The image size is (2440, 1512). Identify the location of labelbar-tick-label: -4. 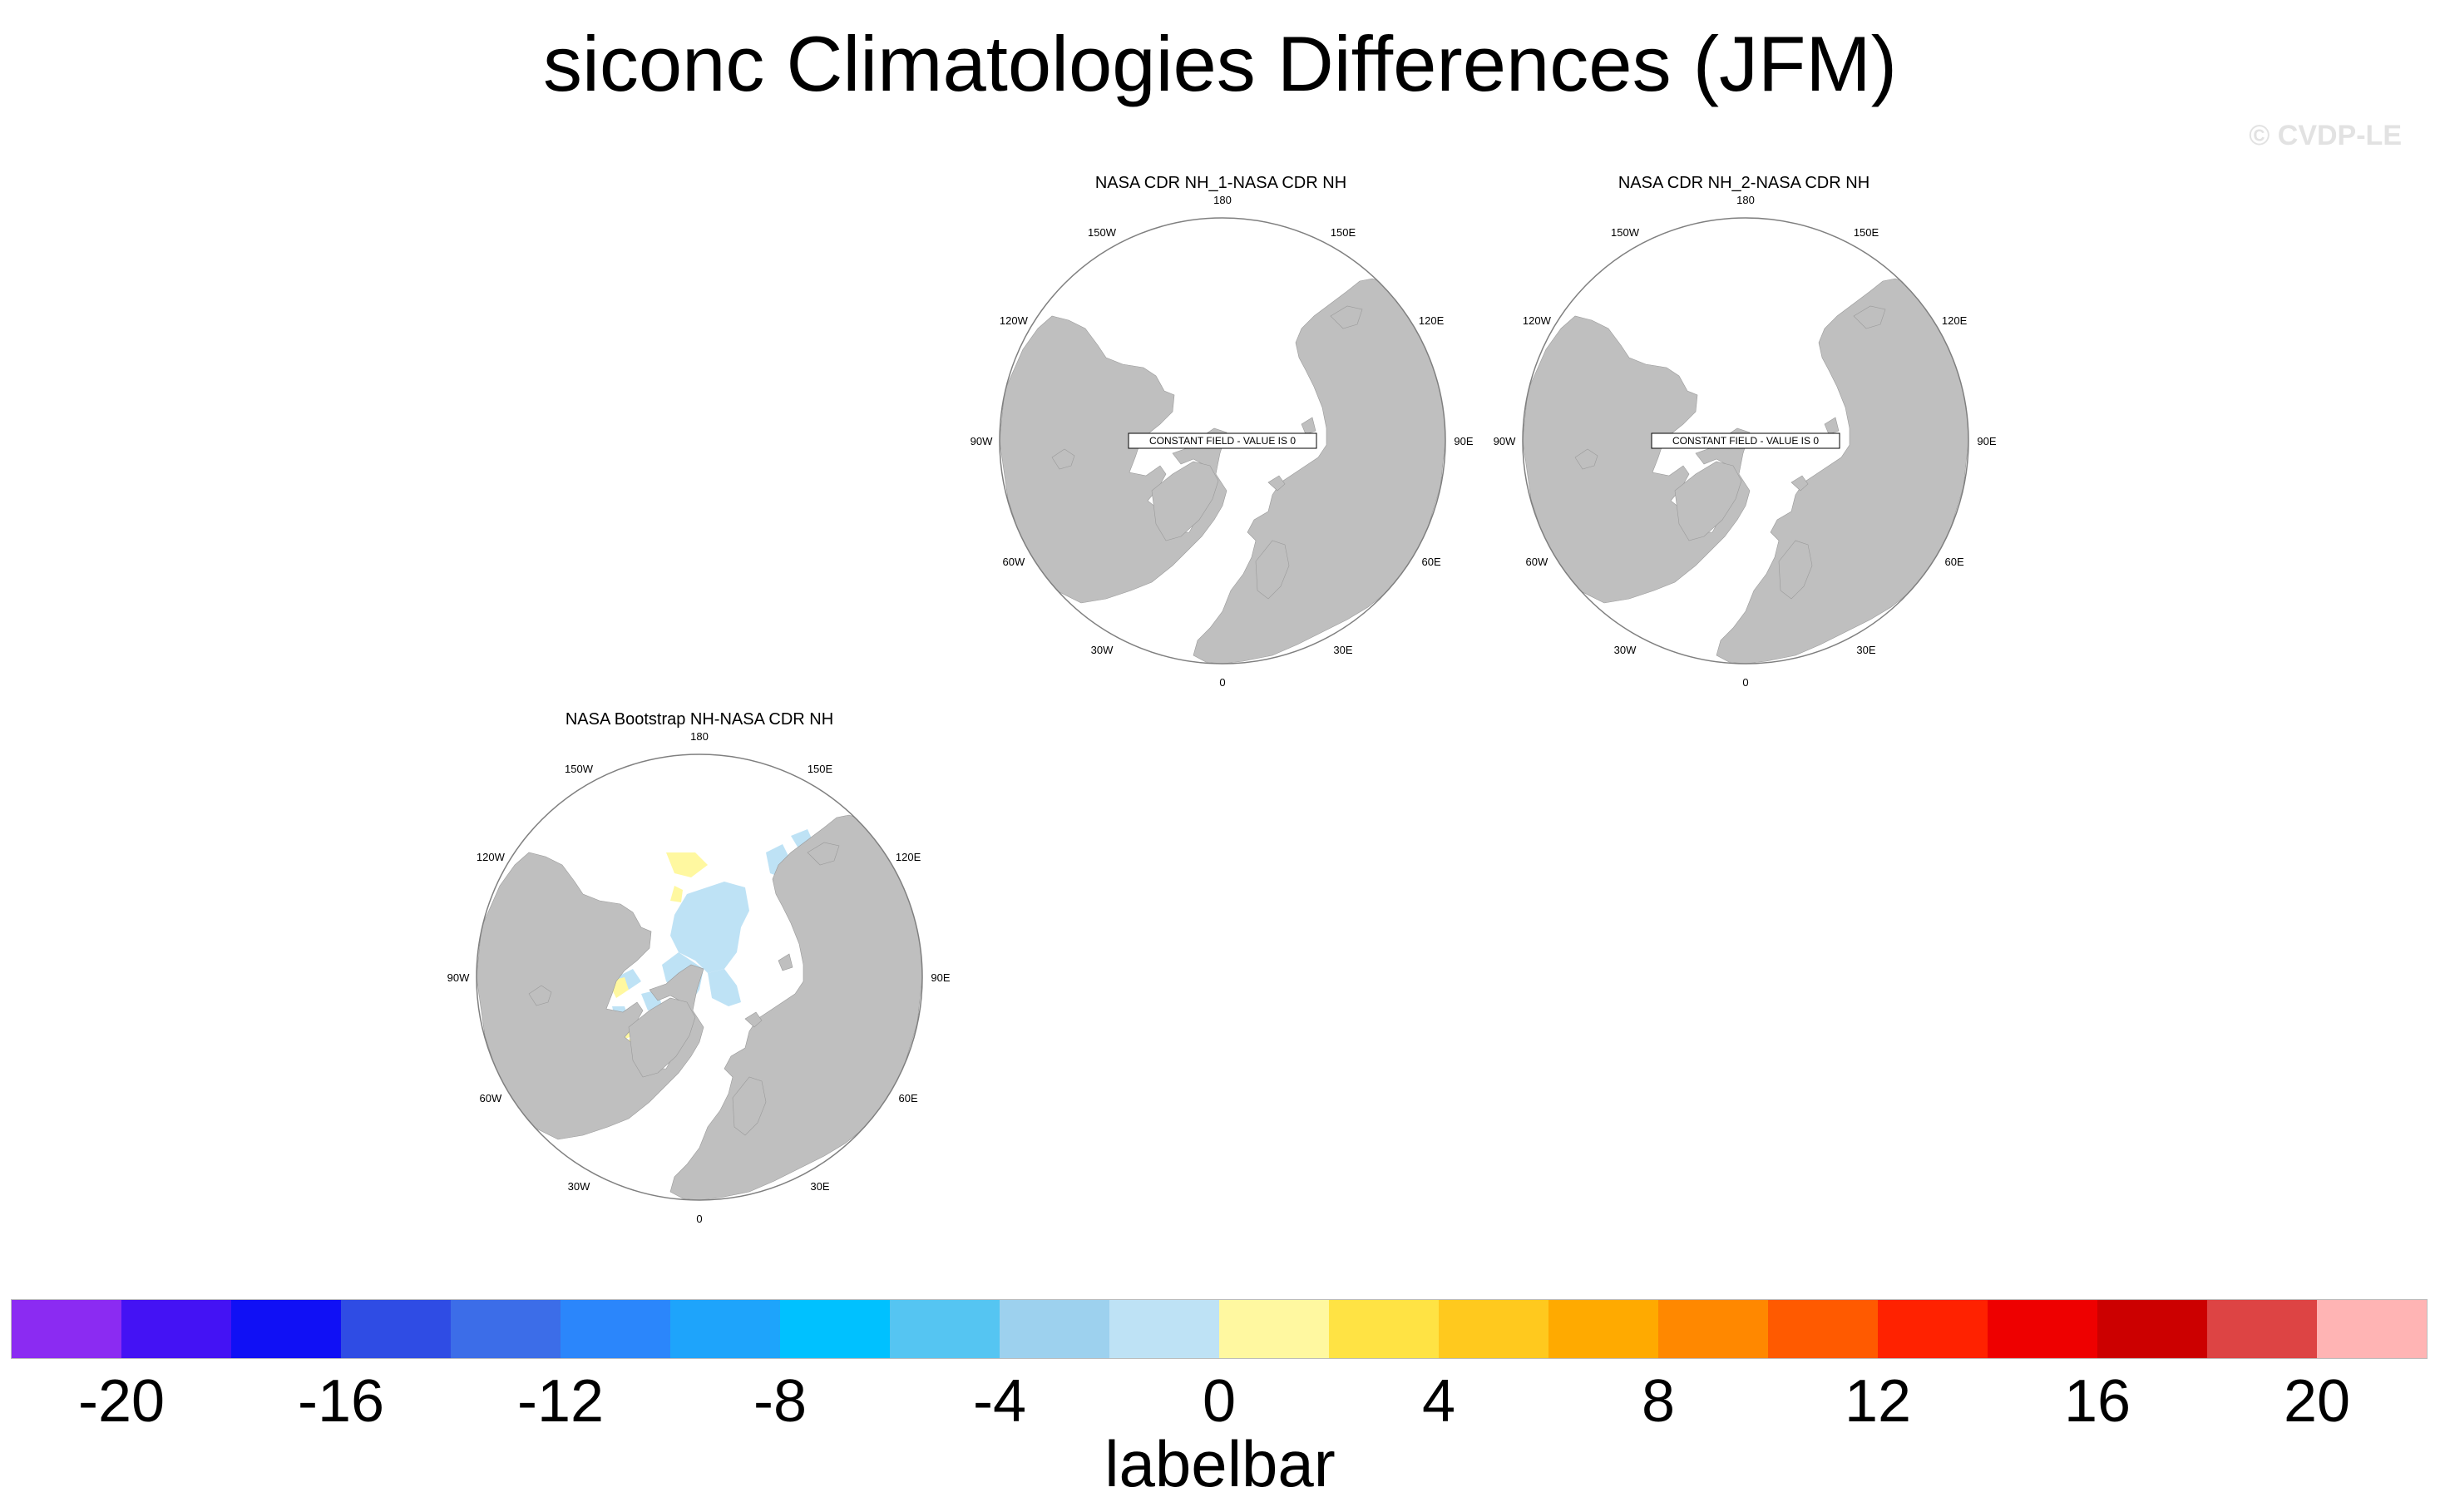
(999, 1401).